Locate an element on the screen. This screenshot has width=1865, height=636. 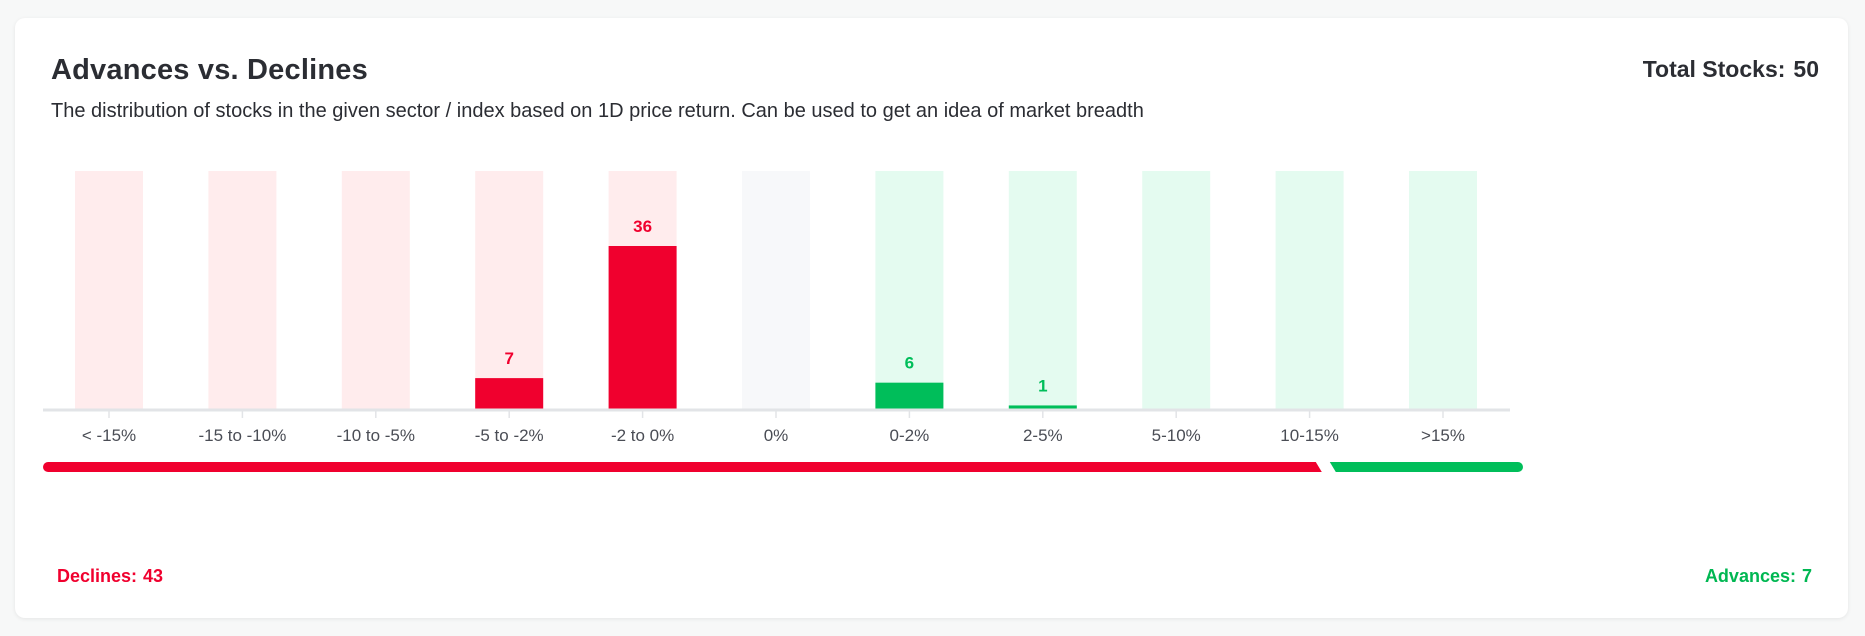
x-tick-label: >15% is located at coordinates (1443, 435).